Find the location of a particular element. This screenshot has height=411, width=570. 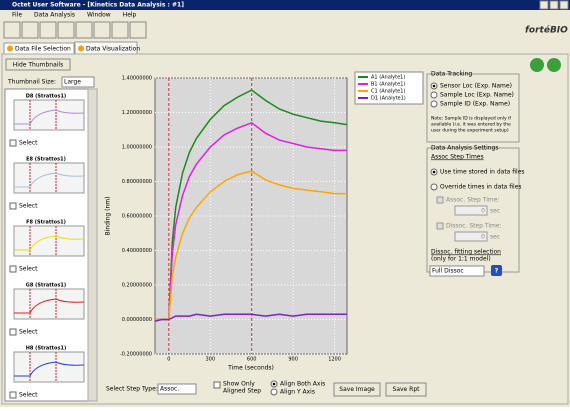

menu-item: Window is located at coordinates (99, 15).